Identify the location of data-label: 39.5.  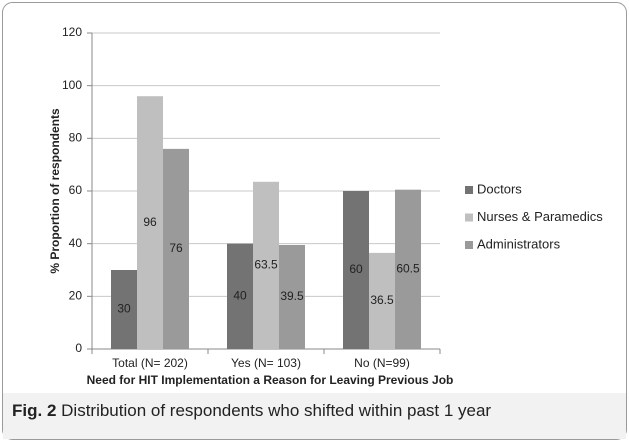
(292, 296).